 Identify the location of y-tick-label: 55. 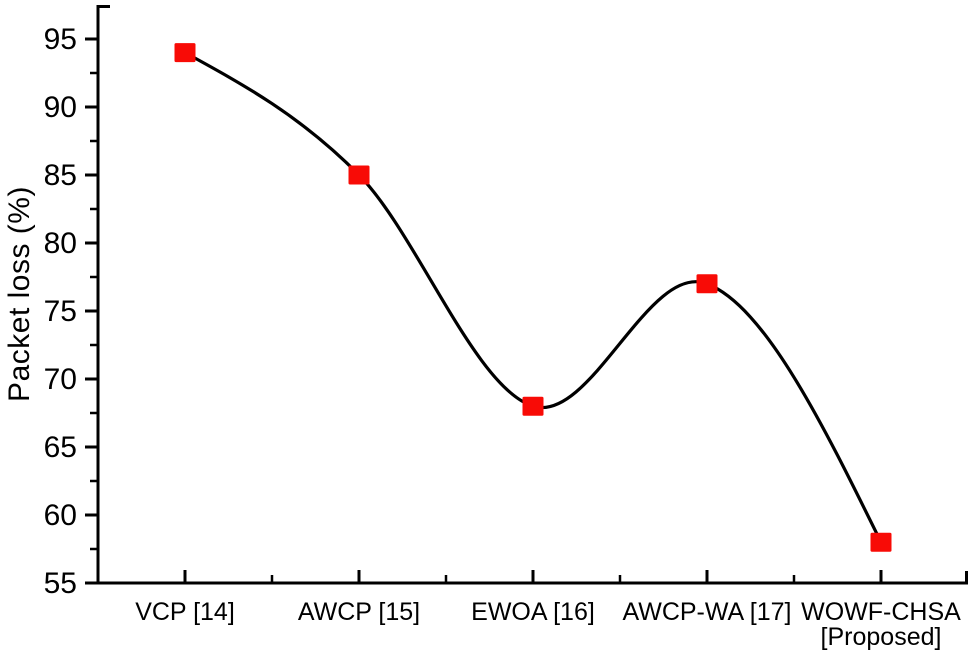
(60, 583).